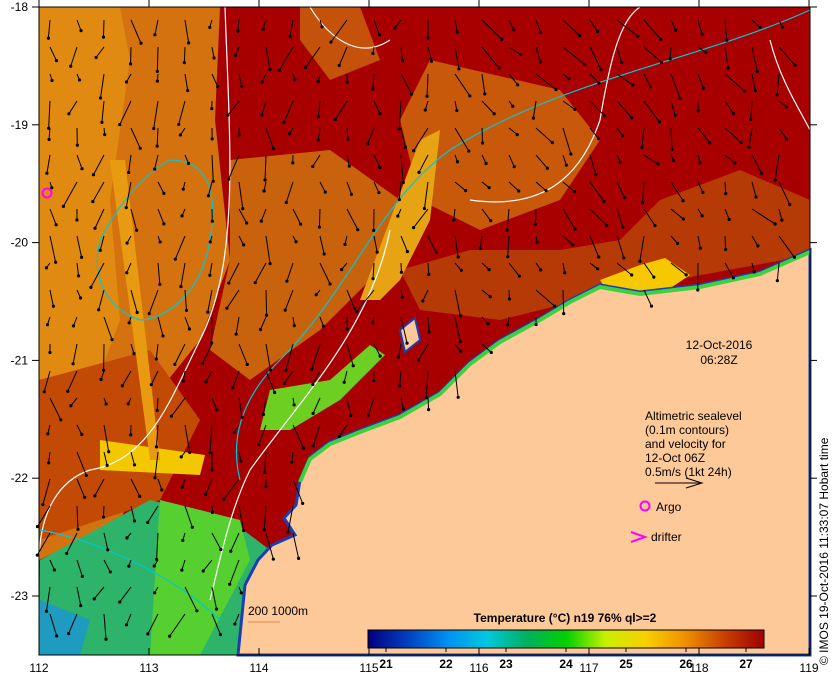 This screenshot has height=680, width=840. Describe the element at coordinates (808, 668) in the screenshot. I see `lon-tick-label: 119` at that location.